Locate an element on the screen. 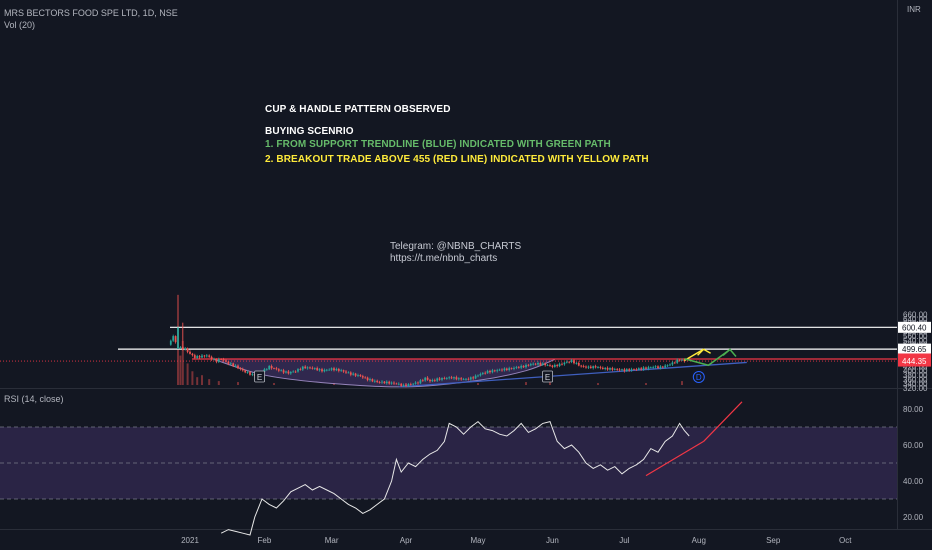 Image resolution: width=932 pixels, height=550 pixels. volume-label: Vol (20) is located at coordinates (20, 25).